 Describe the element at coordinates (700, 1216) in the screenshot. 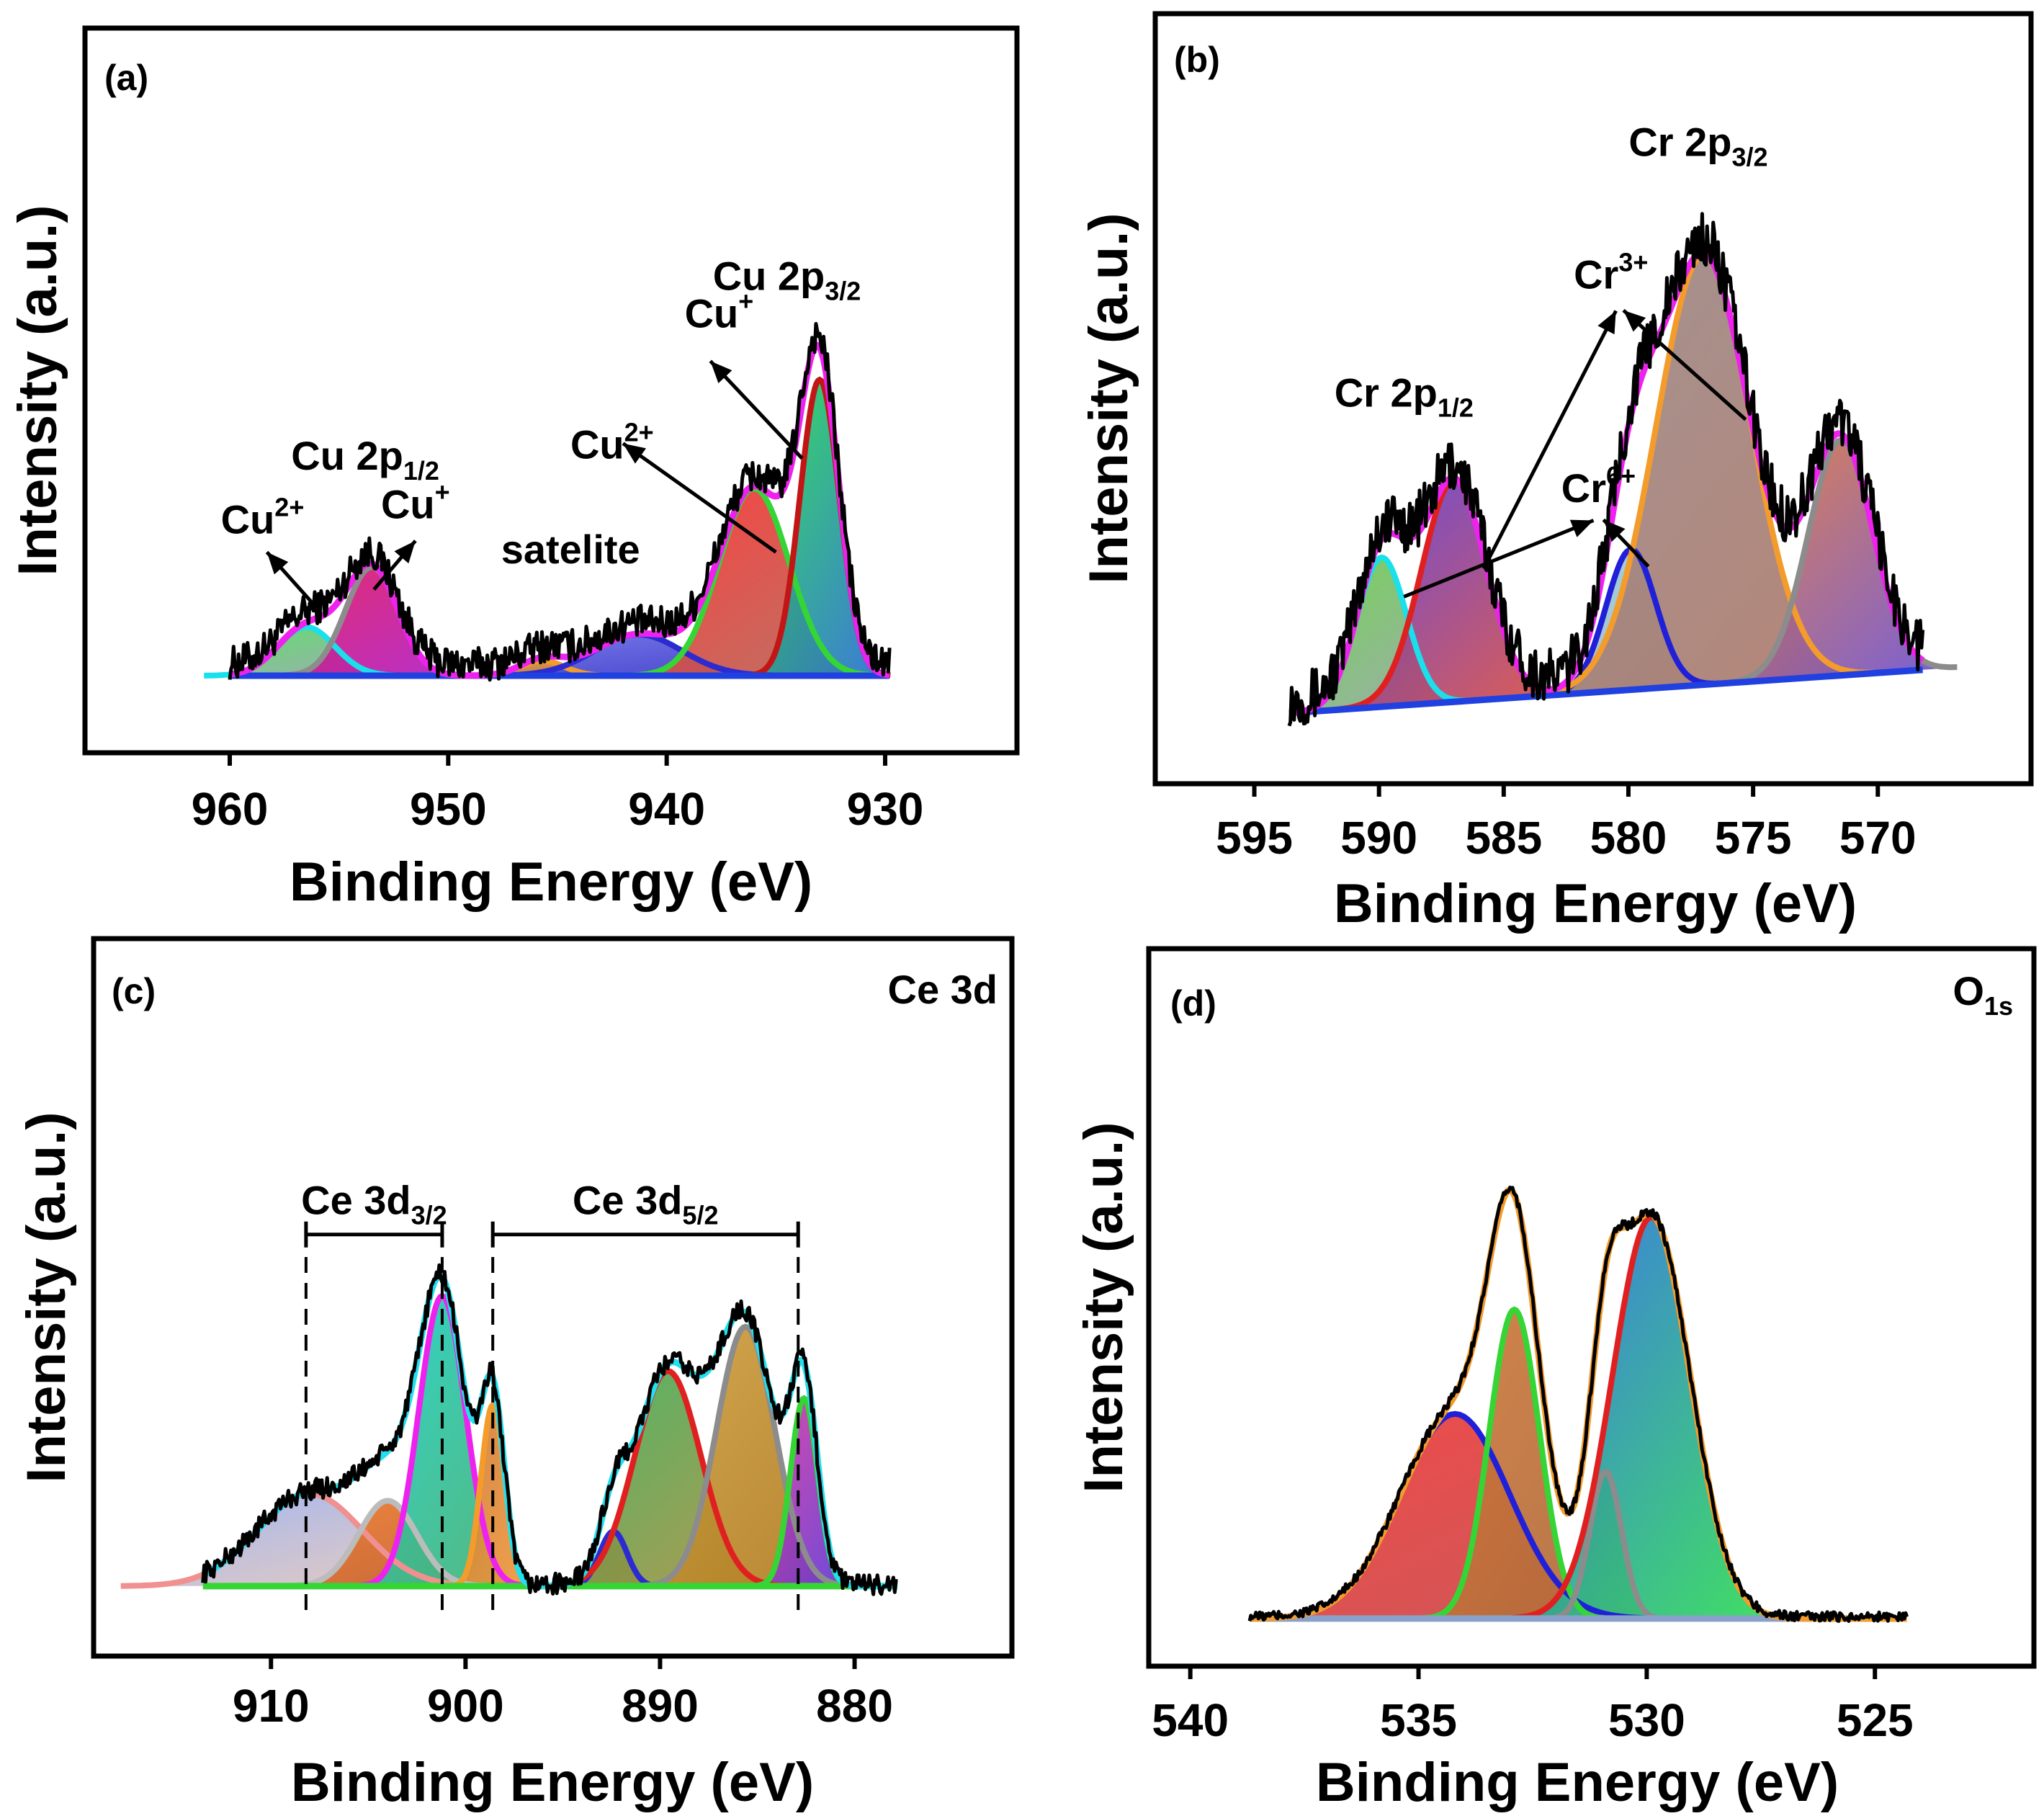

I see `bracket-label-sub: 5/2` at that location.